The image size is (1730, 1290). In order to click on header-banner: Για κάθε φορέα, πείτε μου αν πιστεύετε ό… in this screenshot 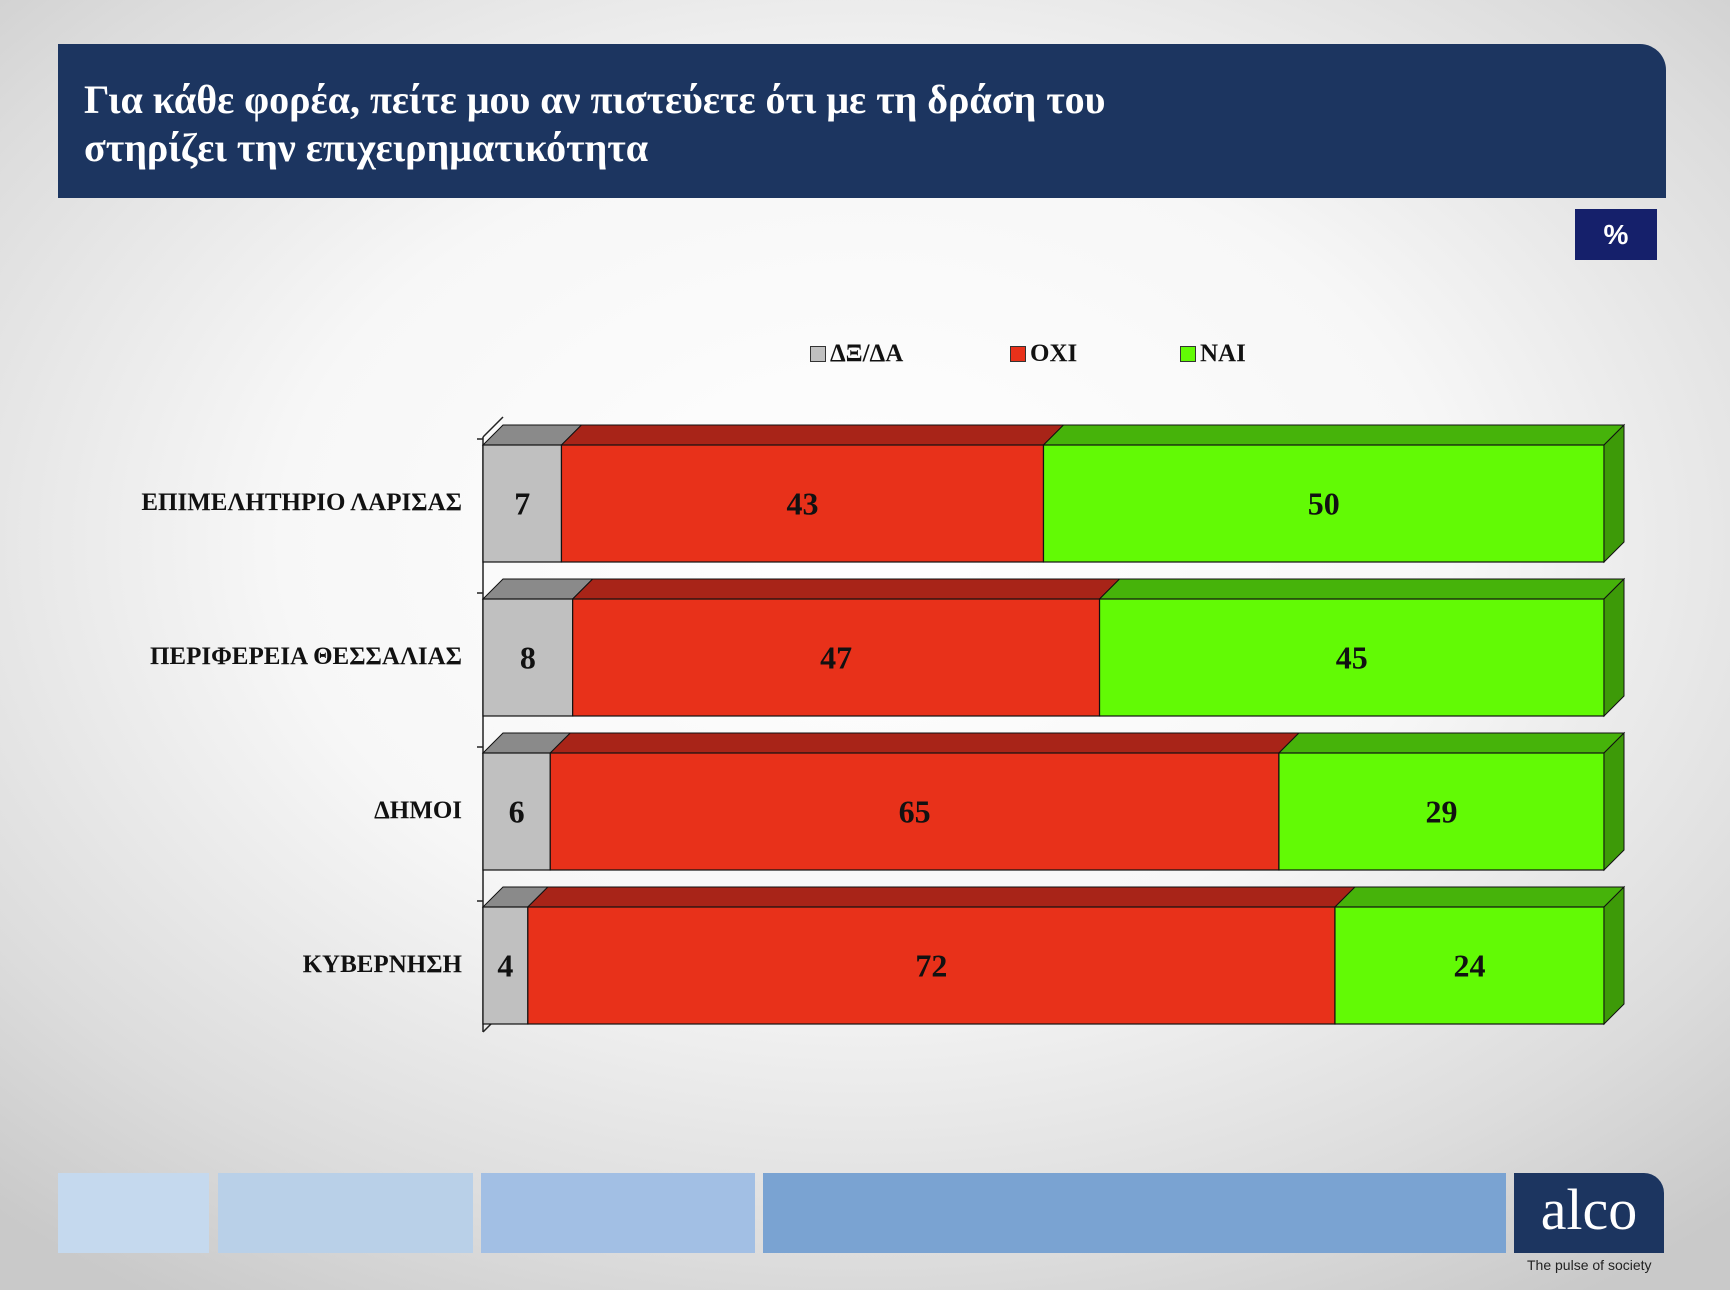, I will do `click(862, 121)`.